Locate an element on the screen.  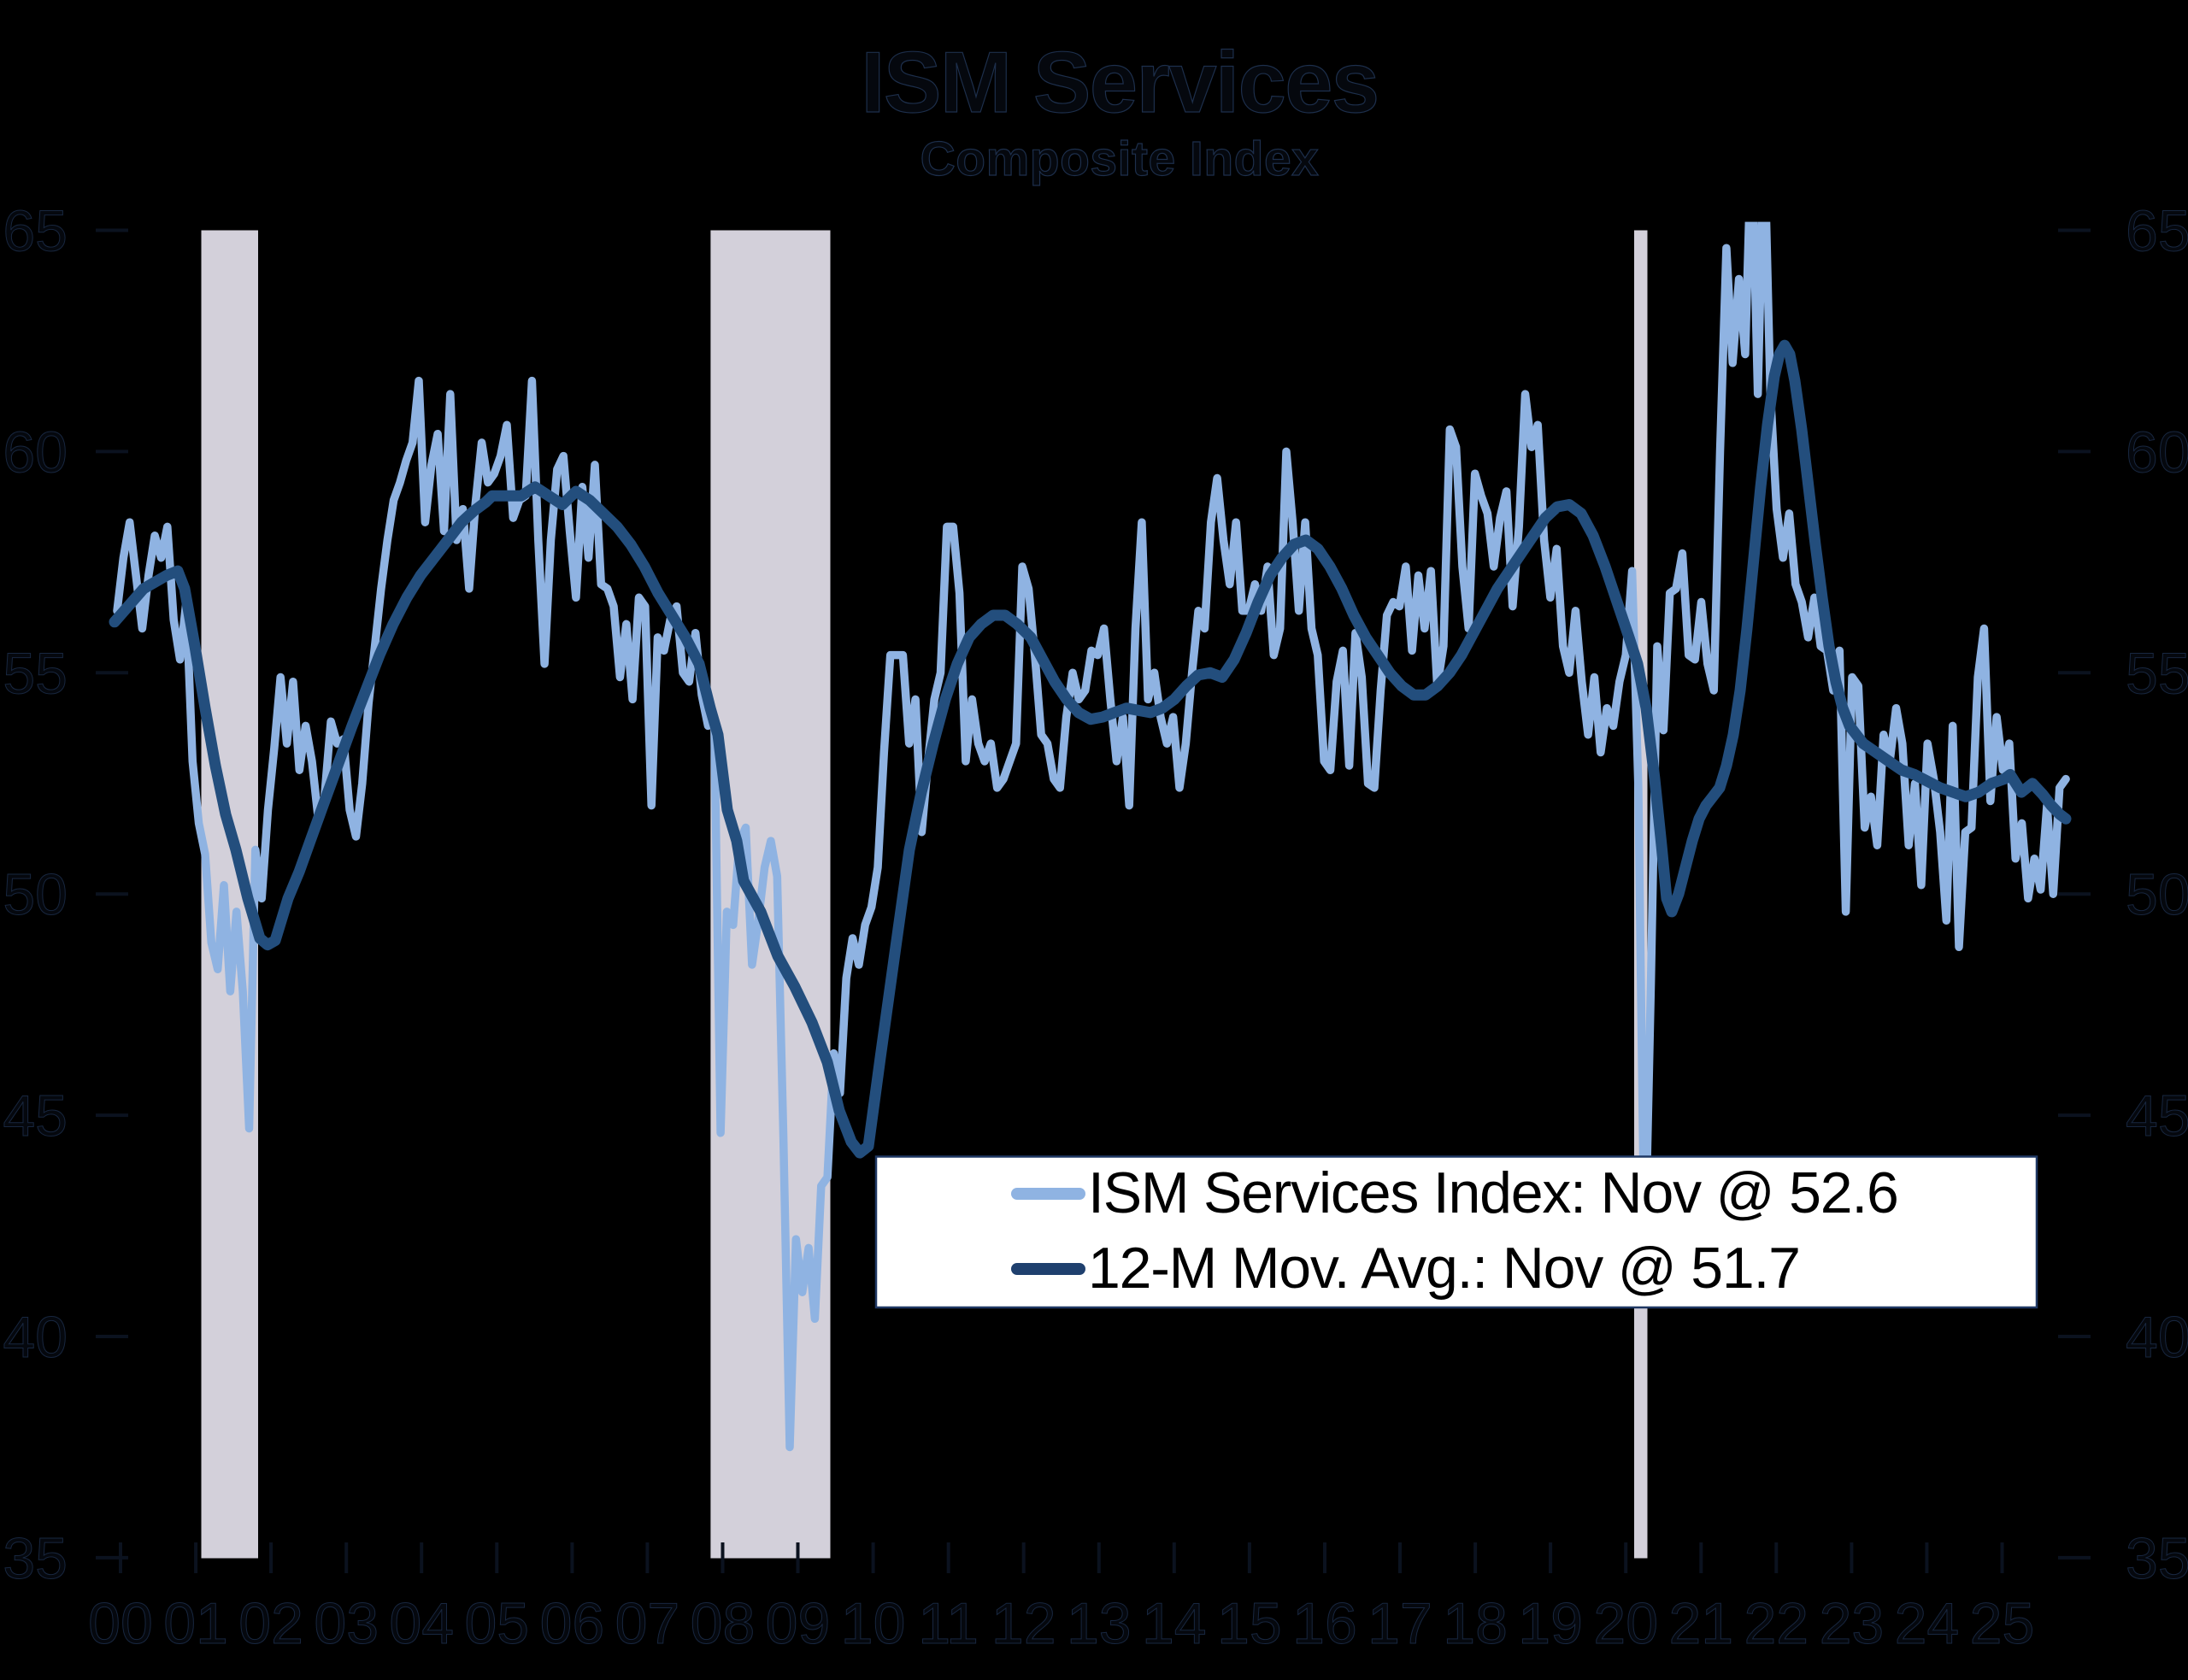
svg-text: 12 is located at coordinates (1023, 1623).